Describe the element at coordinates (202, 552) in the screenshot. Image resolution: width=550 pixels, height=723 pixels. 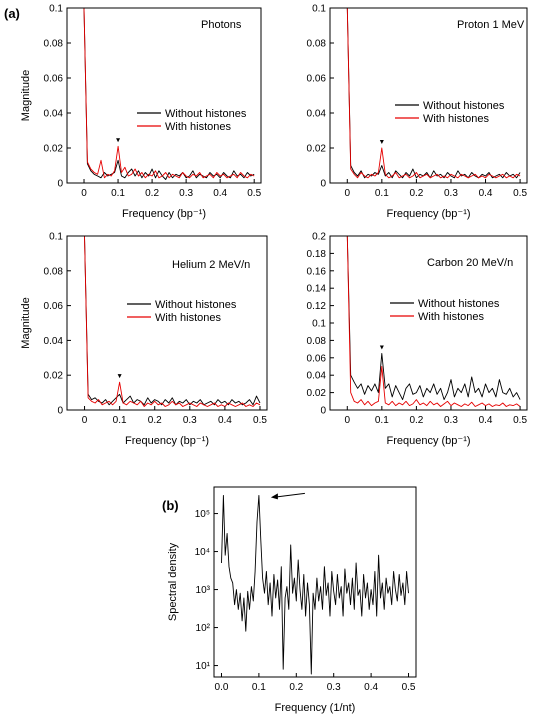
I see `y-tick-label: 10⁴` at that location.